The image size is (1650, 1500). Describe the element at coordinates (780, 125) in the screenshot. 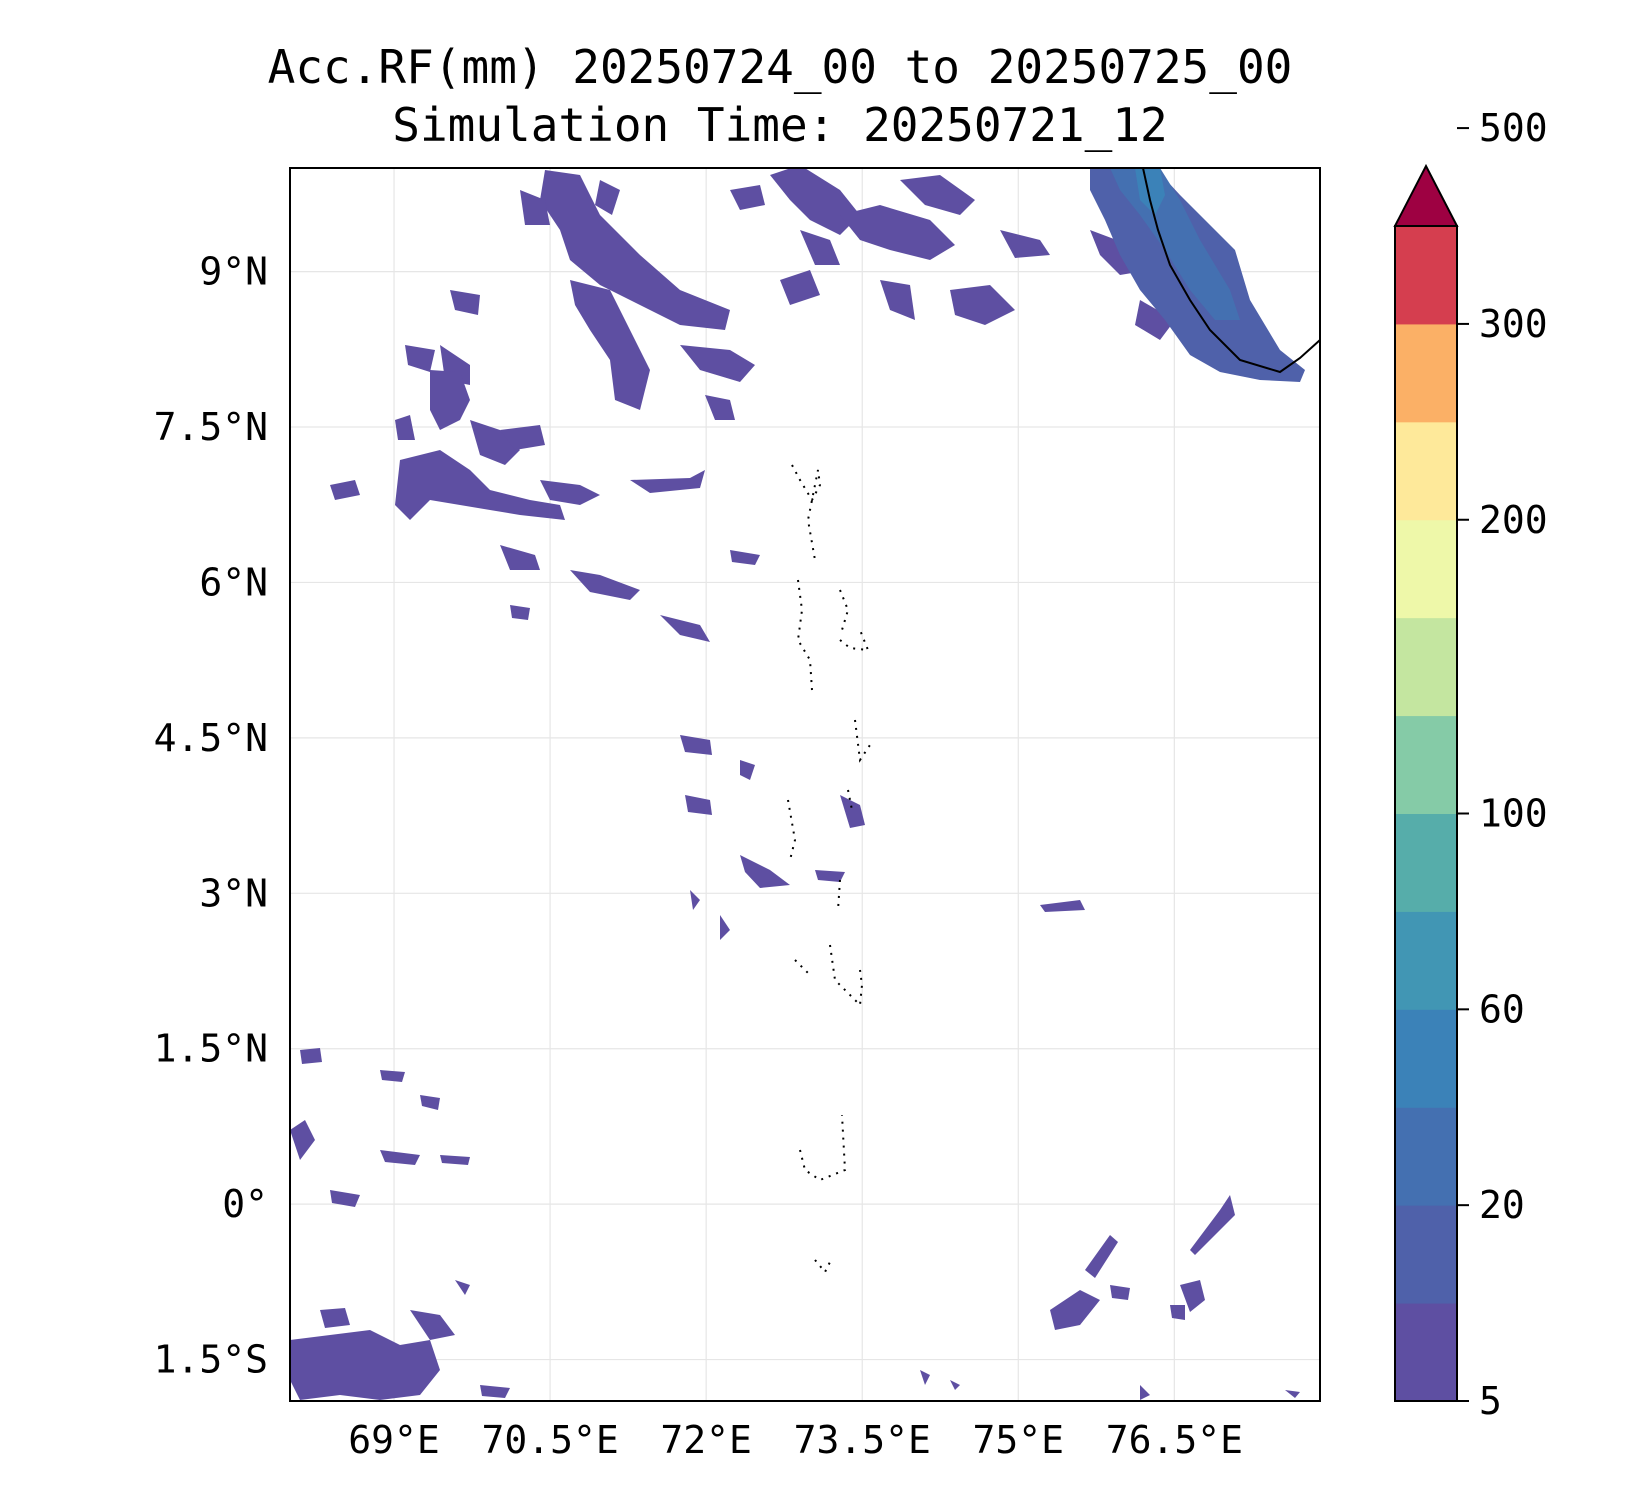

I see `chart-subtitle: Simulation Time: 20250721_12` at that location.